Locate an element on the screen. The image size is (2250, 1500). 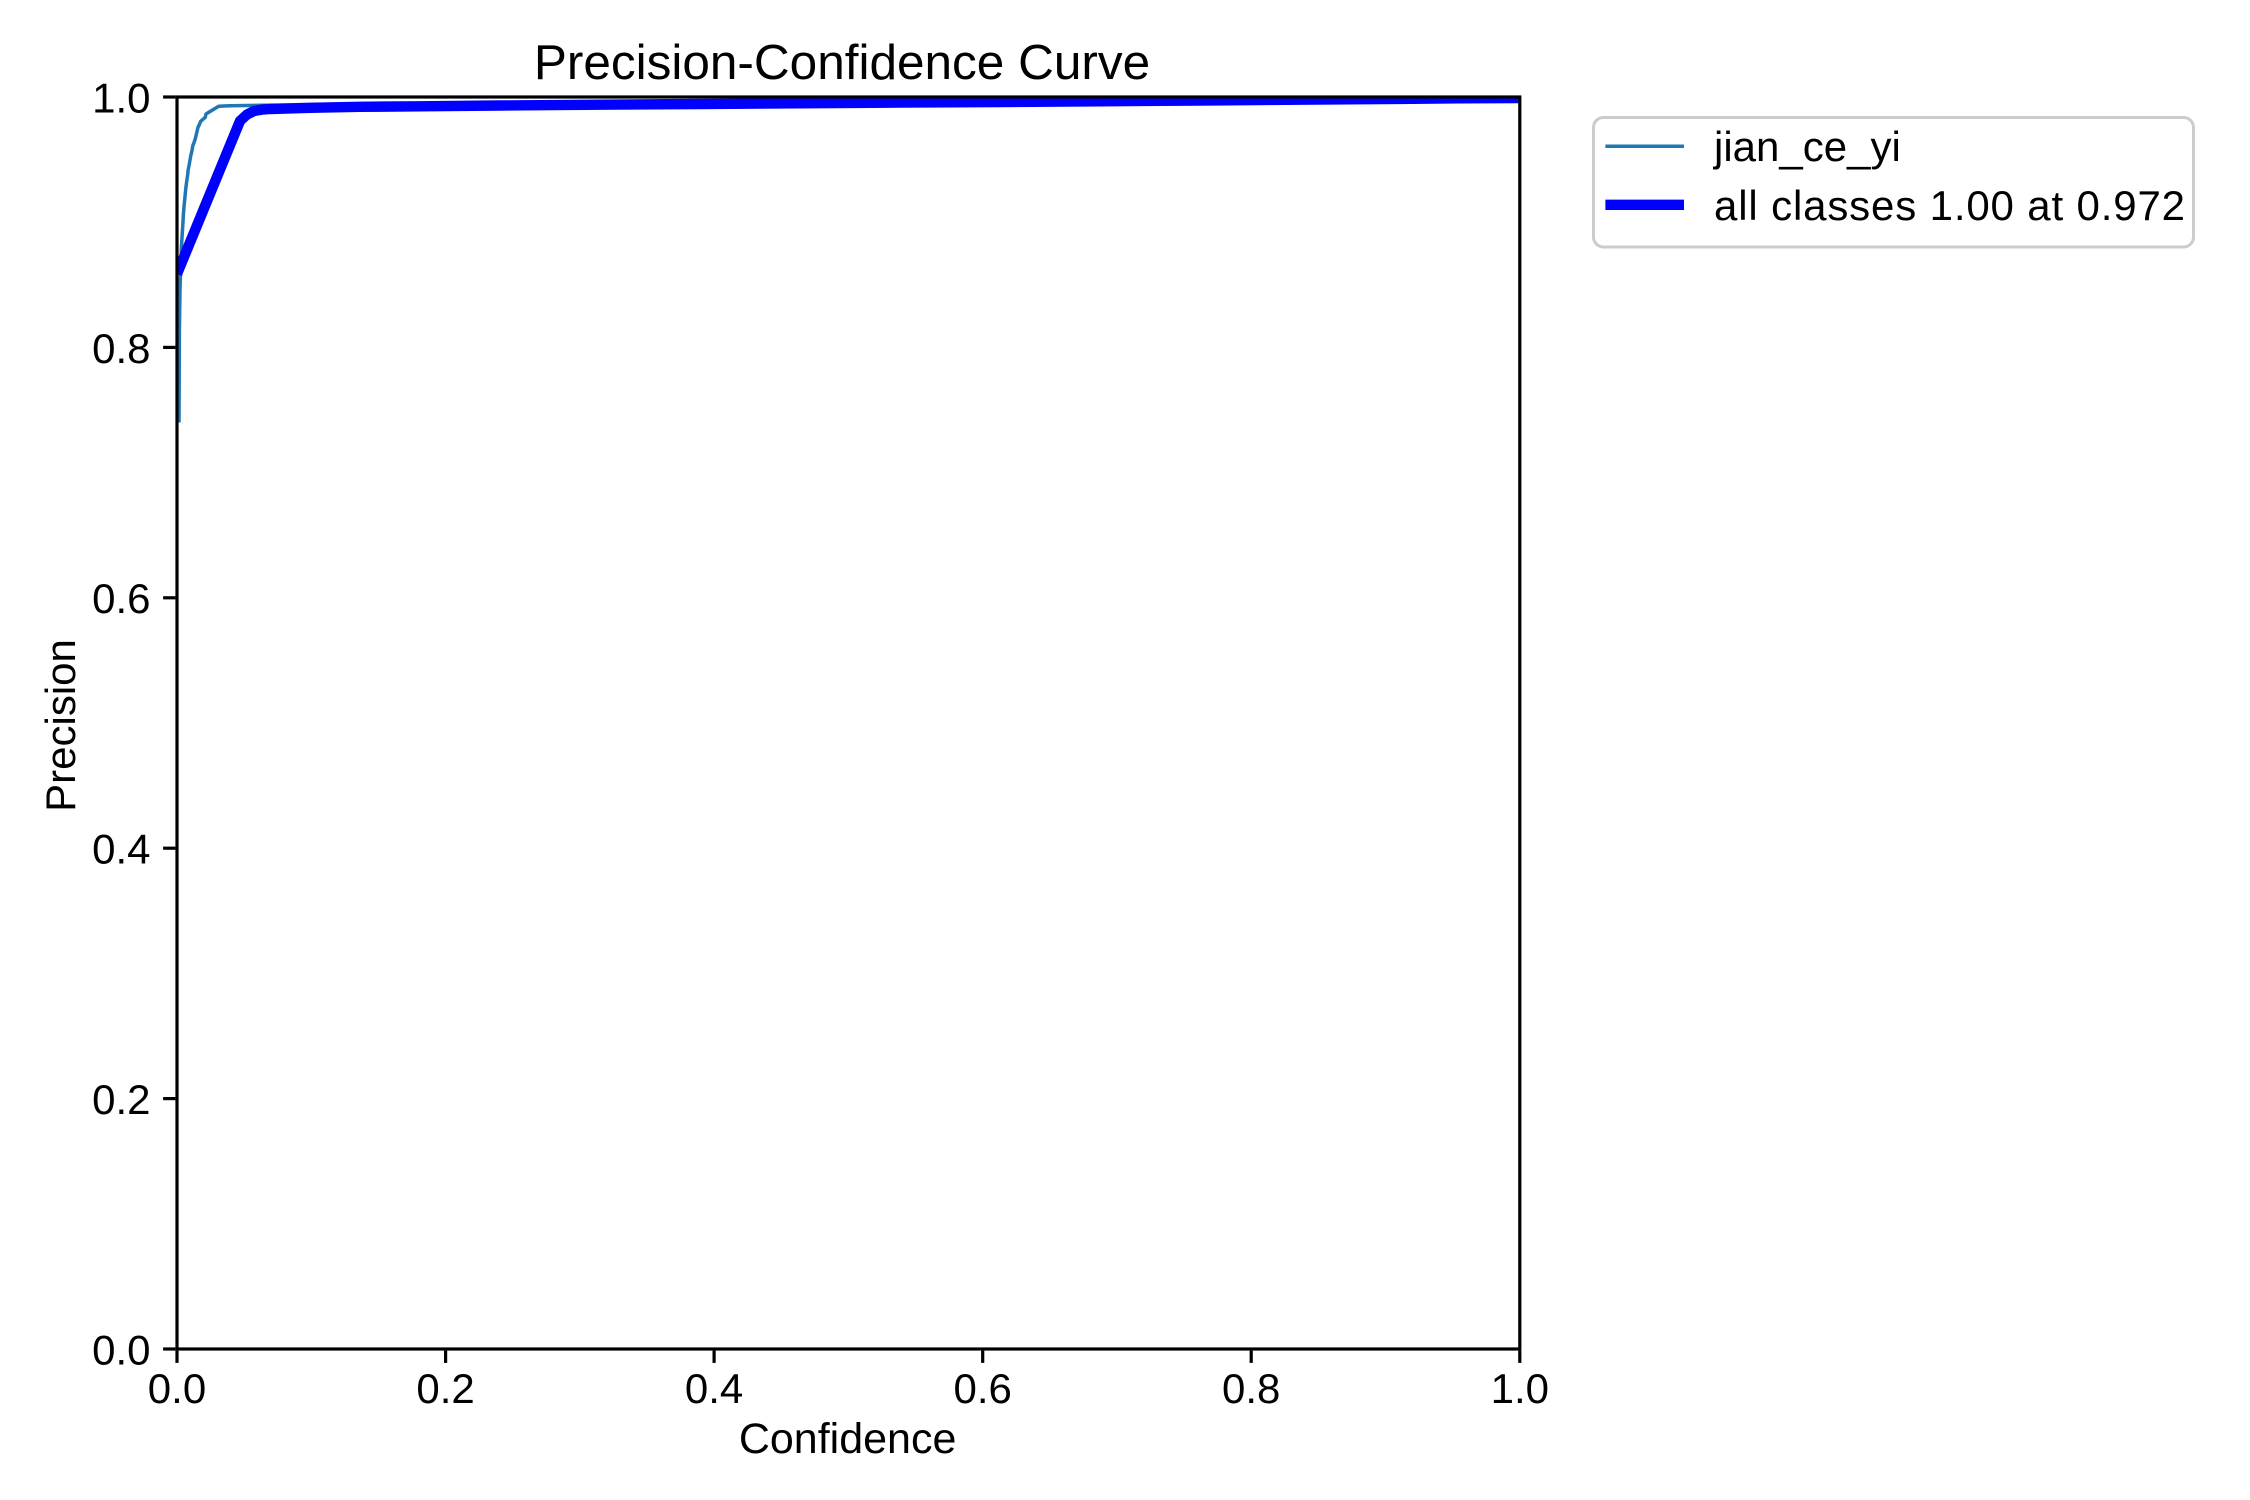
svg-text: jian_ce_yi is located at coordinates (1806, 146).